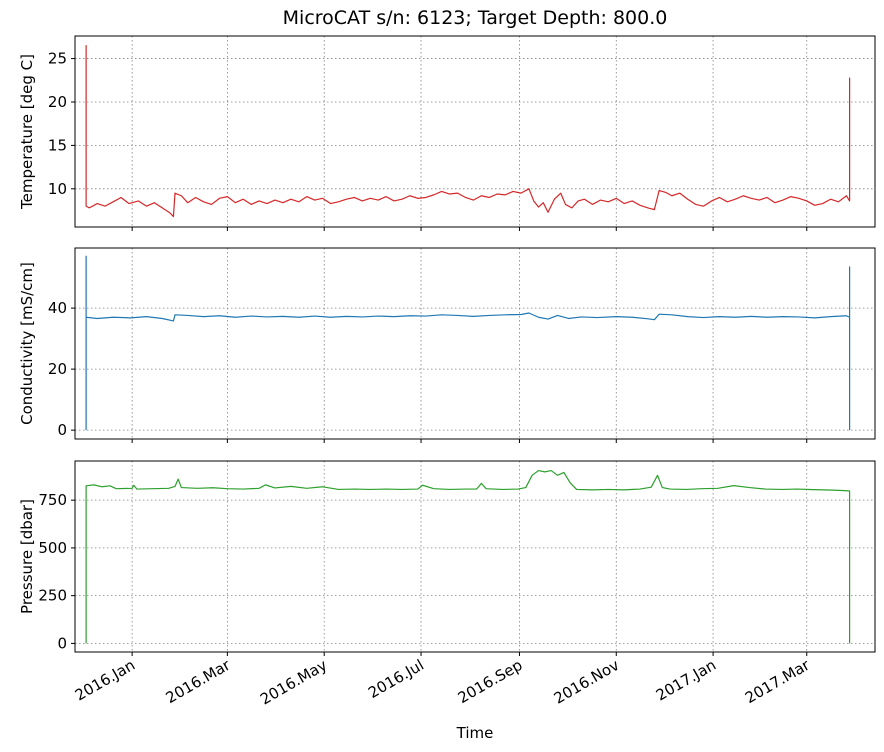 The height and width of the screenshot is (752, 884). I want to click on pressure-ytick-label-0: 0, so click(62, 643).